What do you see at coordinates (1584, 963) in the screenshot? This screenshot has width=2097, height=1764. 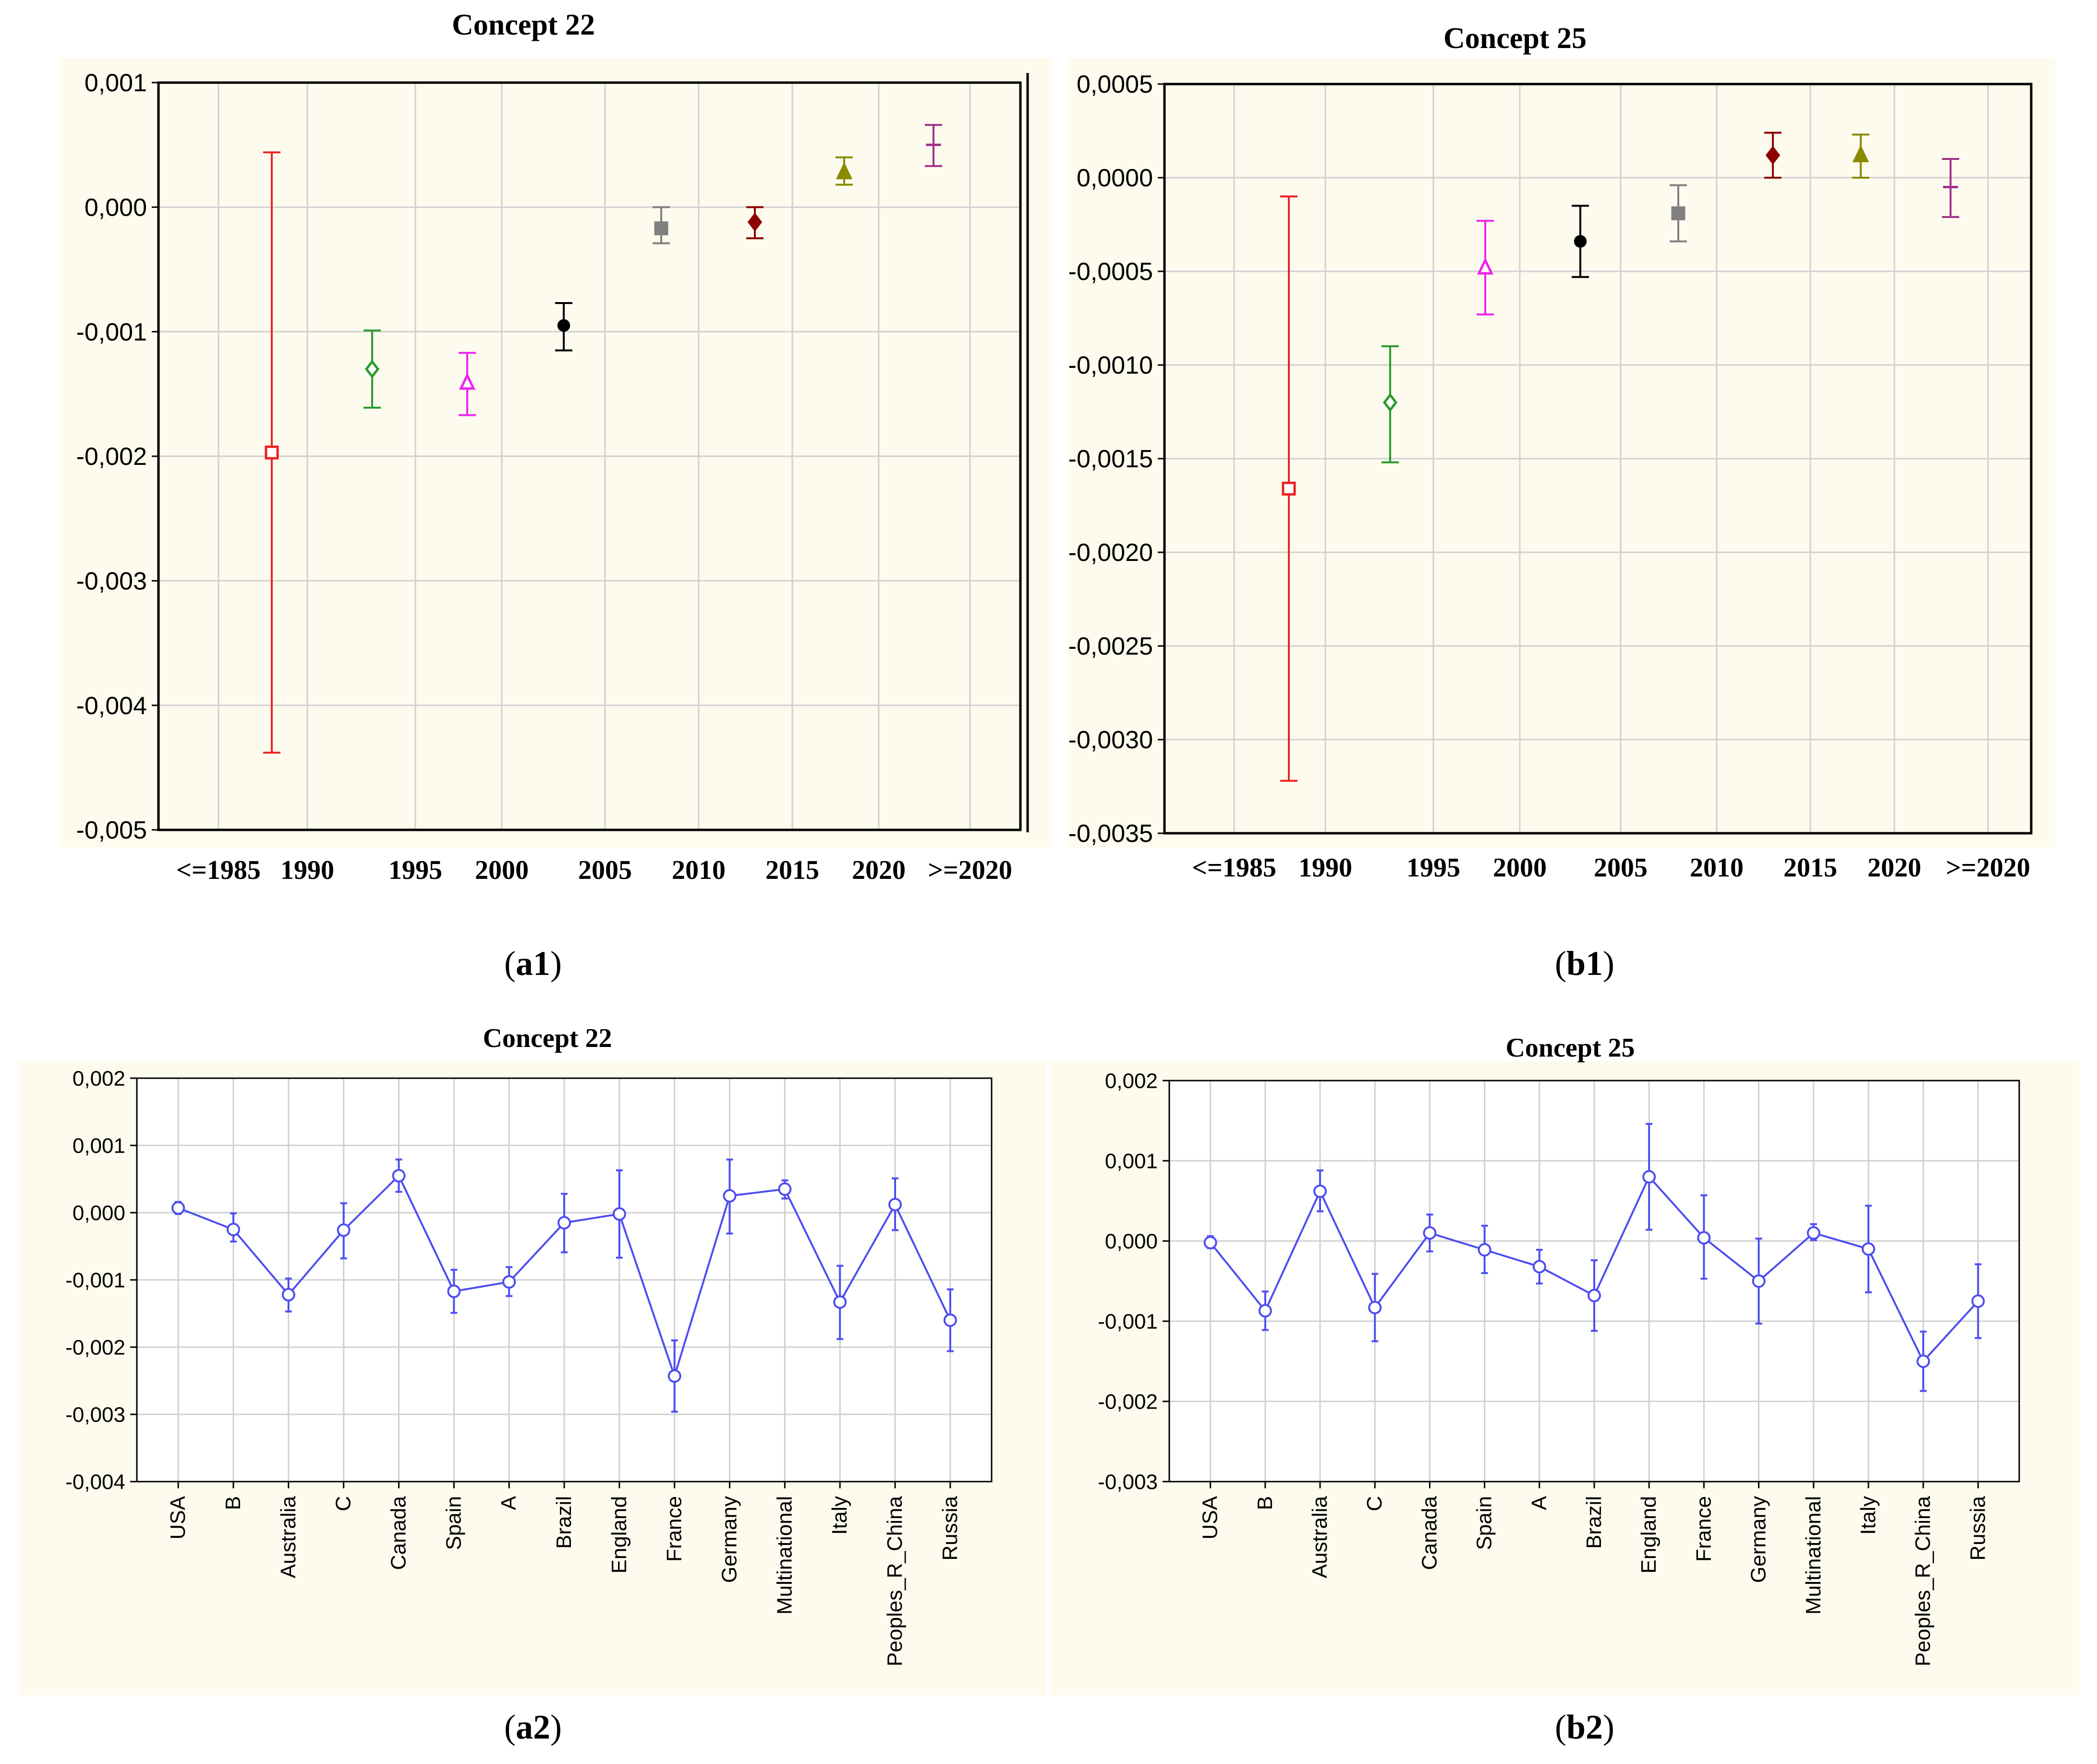 I see `panel-label-b1: (b1)` at bounding box center [1584, 963].